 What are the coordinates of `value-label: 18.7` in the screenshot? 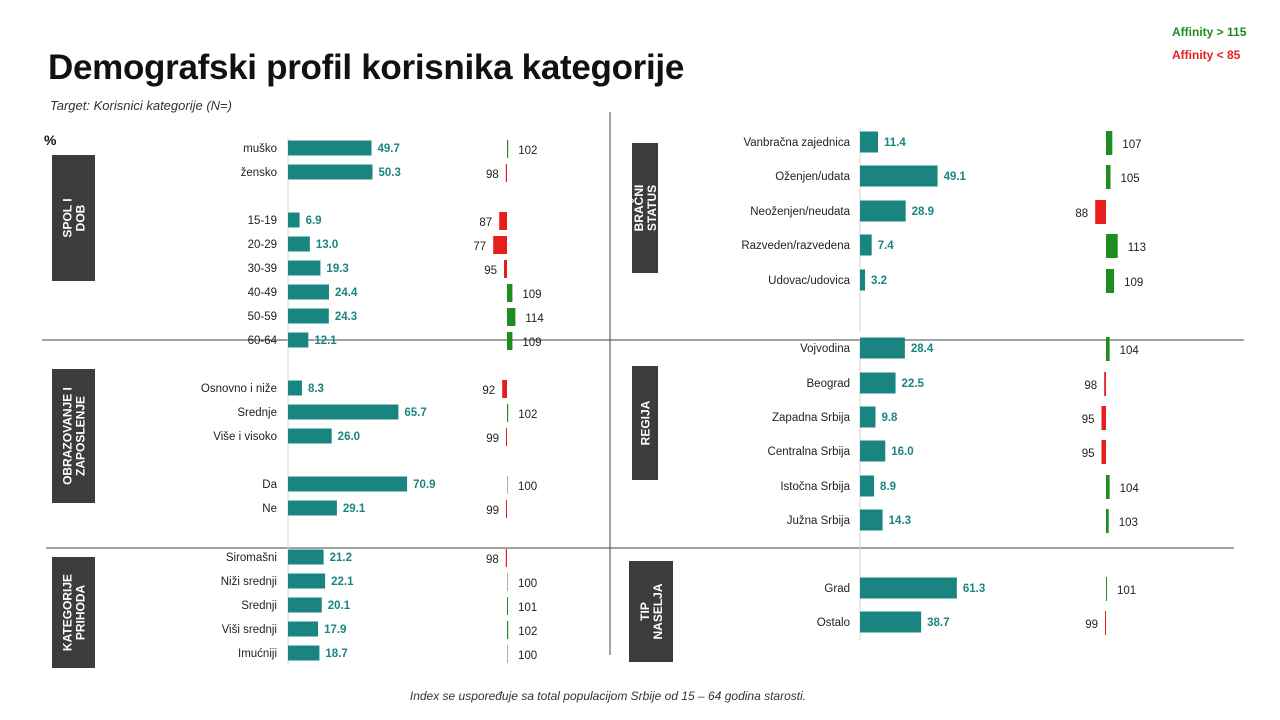 It's located at (336, 654).